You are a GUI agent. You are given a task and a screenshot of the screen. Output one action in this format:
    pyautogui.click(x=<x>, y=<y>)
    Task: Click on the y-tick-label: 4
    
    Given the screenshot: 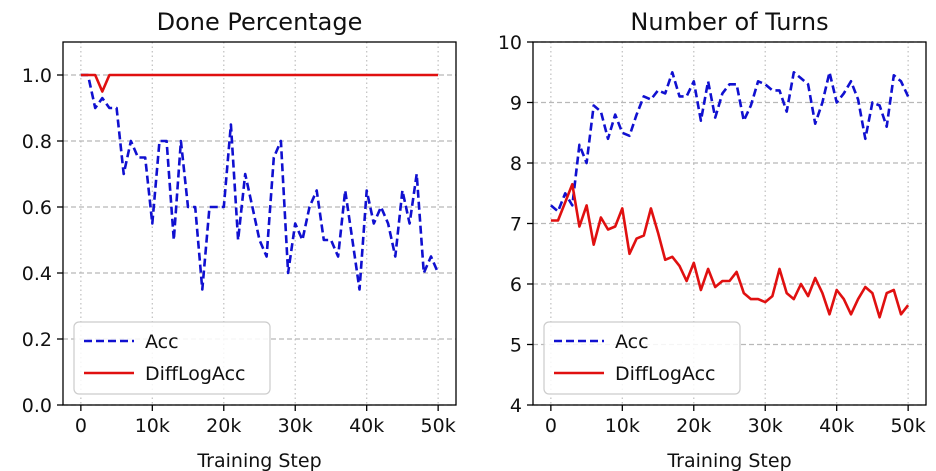 What is the action you would take?
    pyautogui.click(x=516, y=406)
    